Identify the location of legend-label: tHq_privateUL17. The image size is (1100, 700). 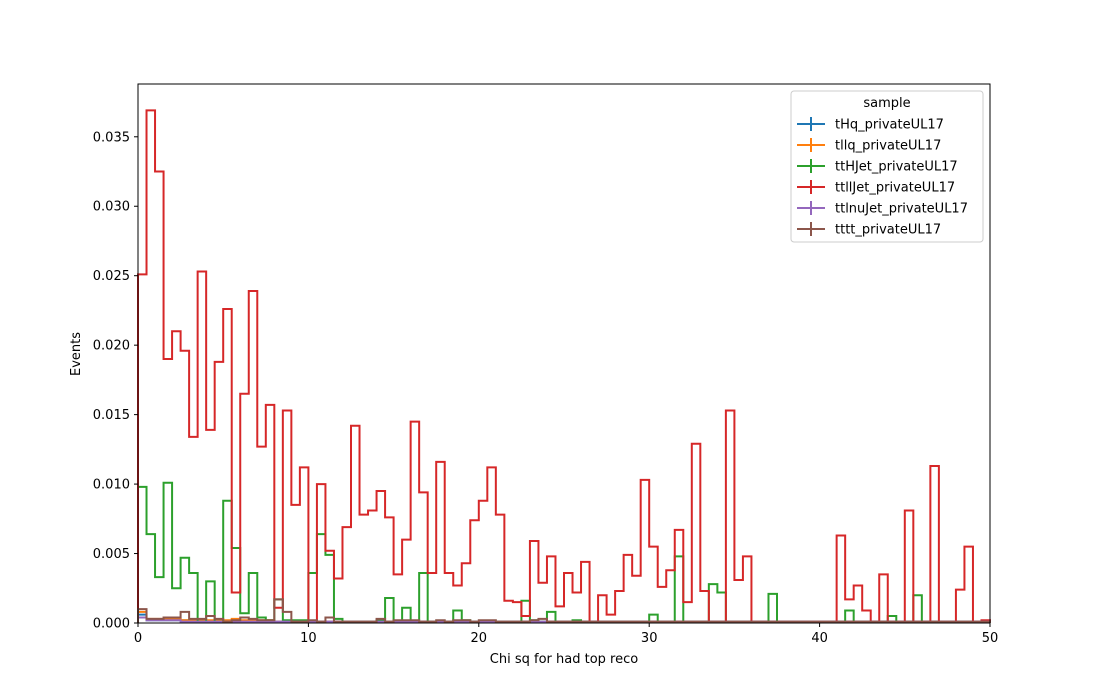
(889, 125).